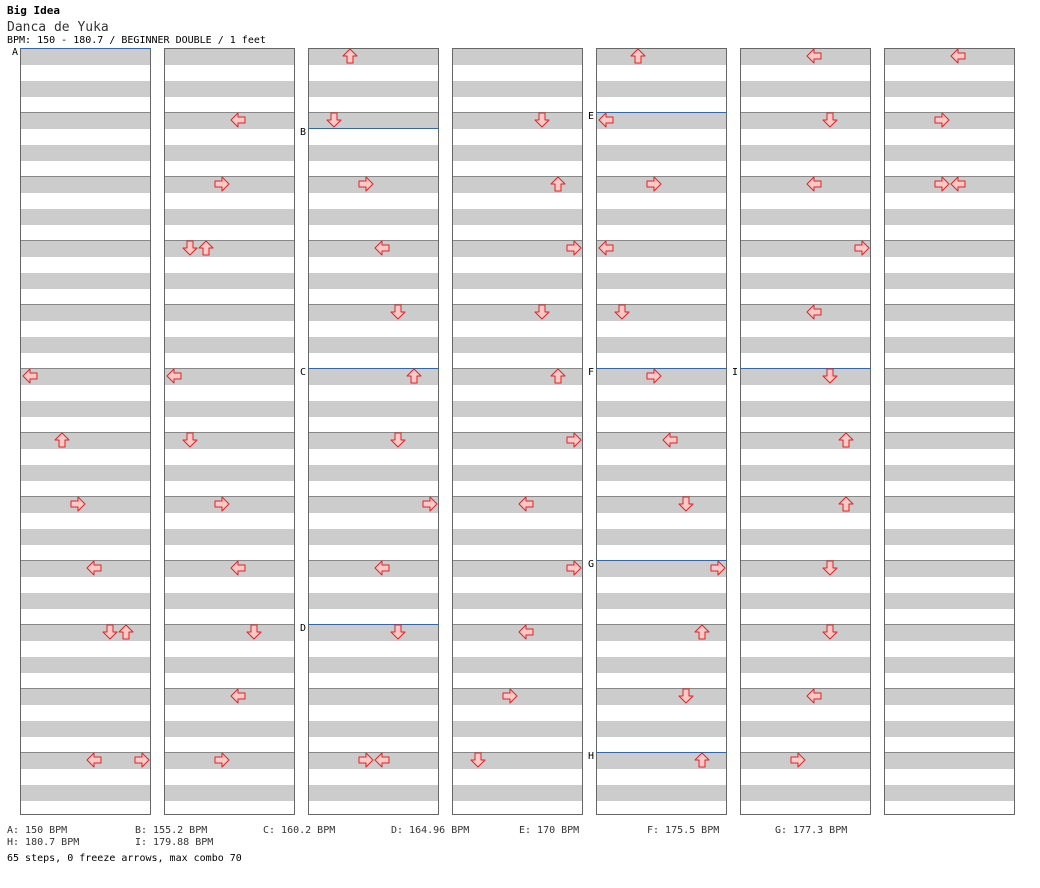 Image resolution: width=1040 pixels, height=888 pixels. Describe the element at coordinates (549, 830) in the screenshot. I see `bpm-legend-item: E: 170 BPM` at that location.